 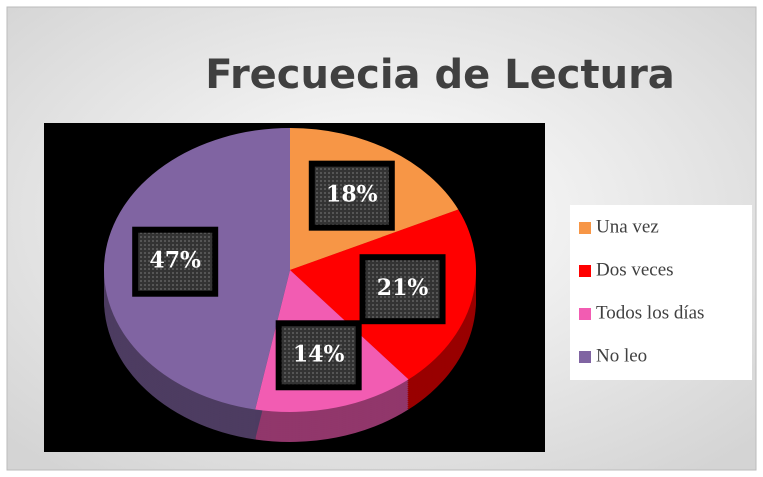 What do you see at coordinates (661, 292) in the screenshot?
I see `legend` at bounding box center [661, 292].